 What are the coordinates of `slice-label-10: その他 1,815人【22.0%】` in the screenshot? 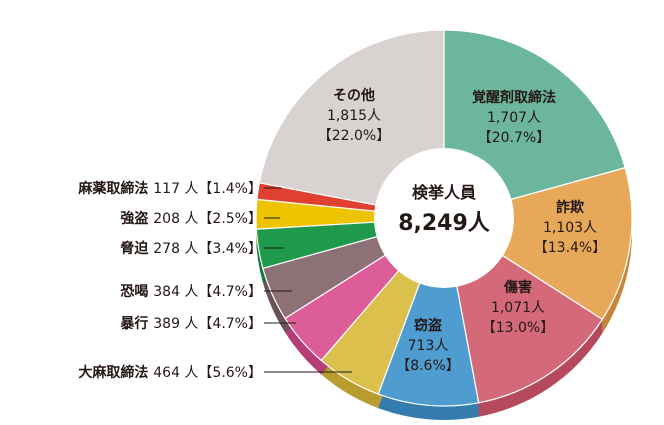 It's located at (354, 115).